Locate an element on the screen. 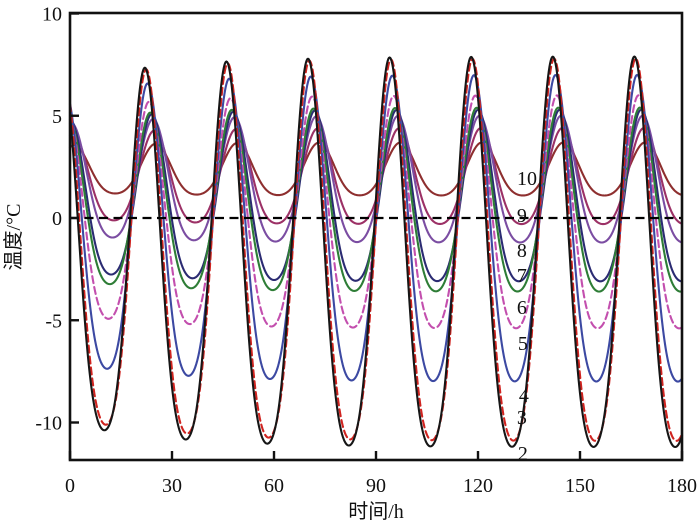 The height and width of the screenshot is (531, 700). curve-number-label-2: 2 is located at coordinates (523, 454).